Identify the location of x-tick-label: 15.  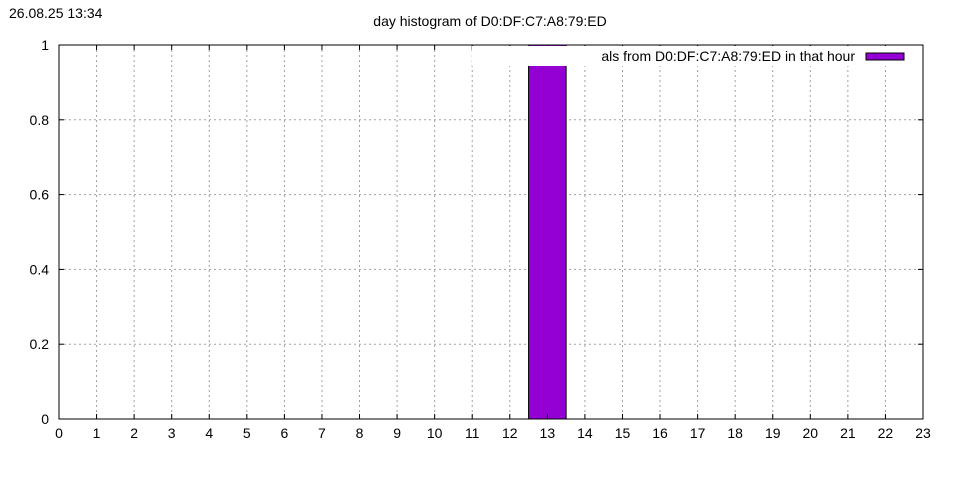
(623, 433).